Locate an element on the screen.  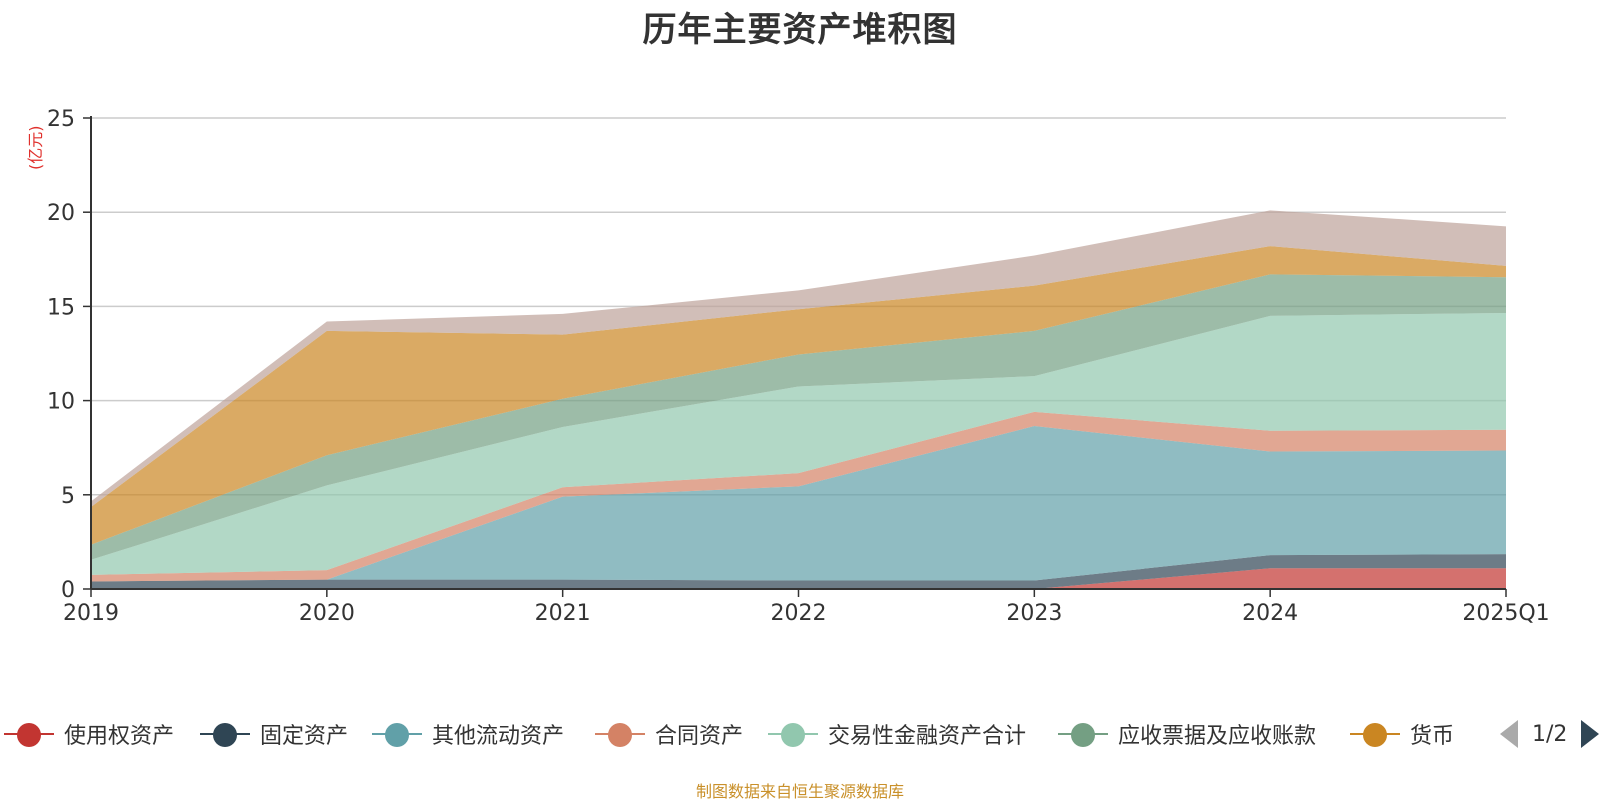
legend-item-7: 货币 is located at coordinates (1402, 734).